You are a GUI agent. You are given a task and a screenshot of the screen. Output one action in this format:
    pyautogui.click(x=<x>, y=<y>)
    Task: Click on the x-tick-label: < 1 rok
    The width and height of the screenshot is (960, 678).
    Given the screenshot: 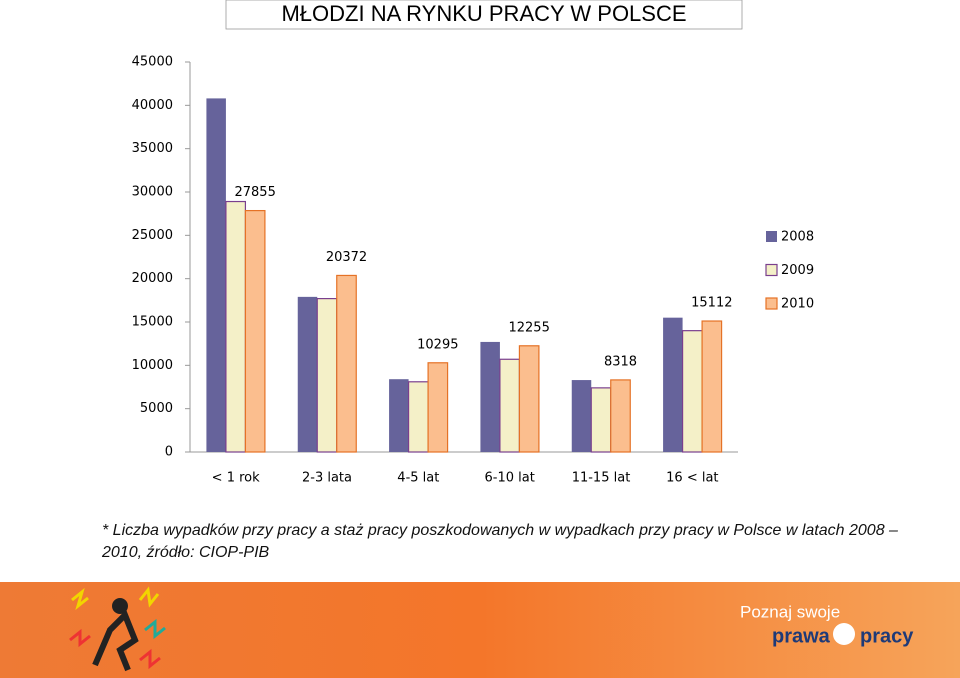 What is the action you would take?
    pyautogui.click(x=236, y=478)
    